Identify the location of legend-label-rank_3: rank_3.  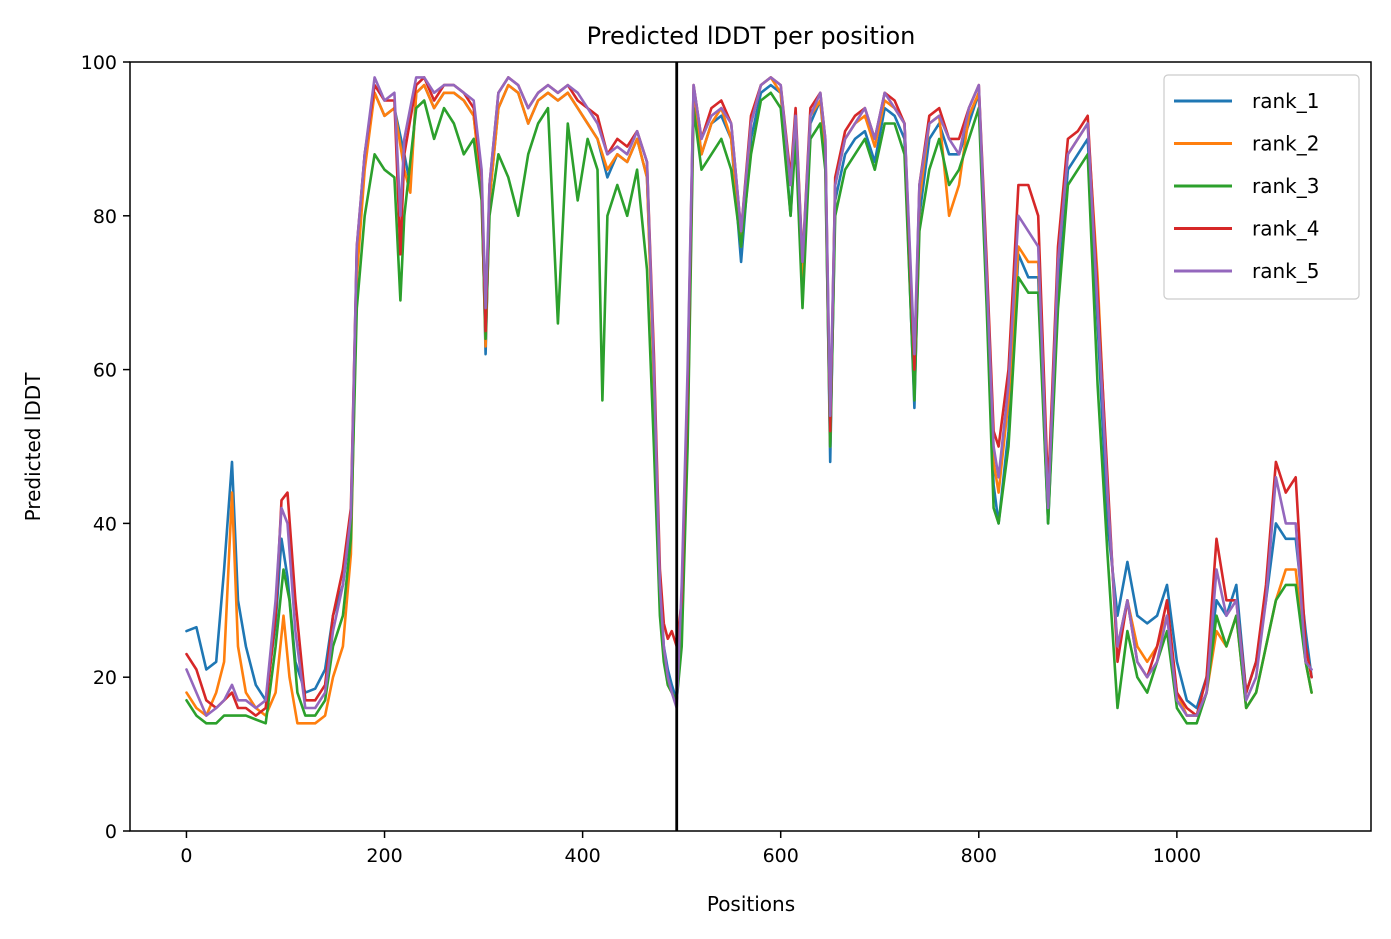
(1285, 186).